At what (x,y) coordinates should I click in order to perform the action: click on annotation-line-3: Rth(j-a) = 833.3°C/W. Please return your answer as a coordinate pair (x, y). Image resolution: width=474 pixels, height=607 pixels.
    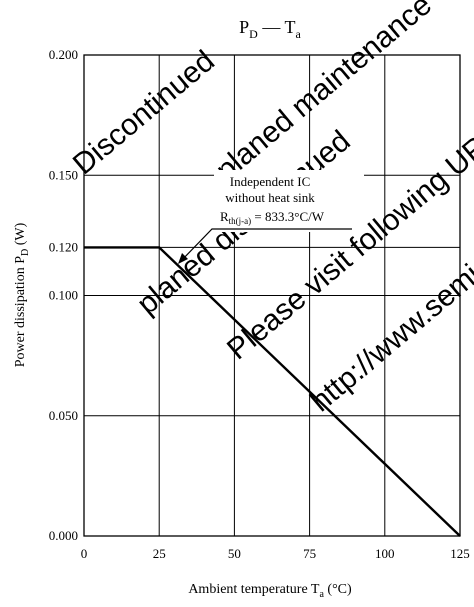
    Looking at the image, I should click on (272, 217).